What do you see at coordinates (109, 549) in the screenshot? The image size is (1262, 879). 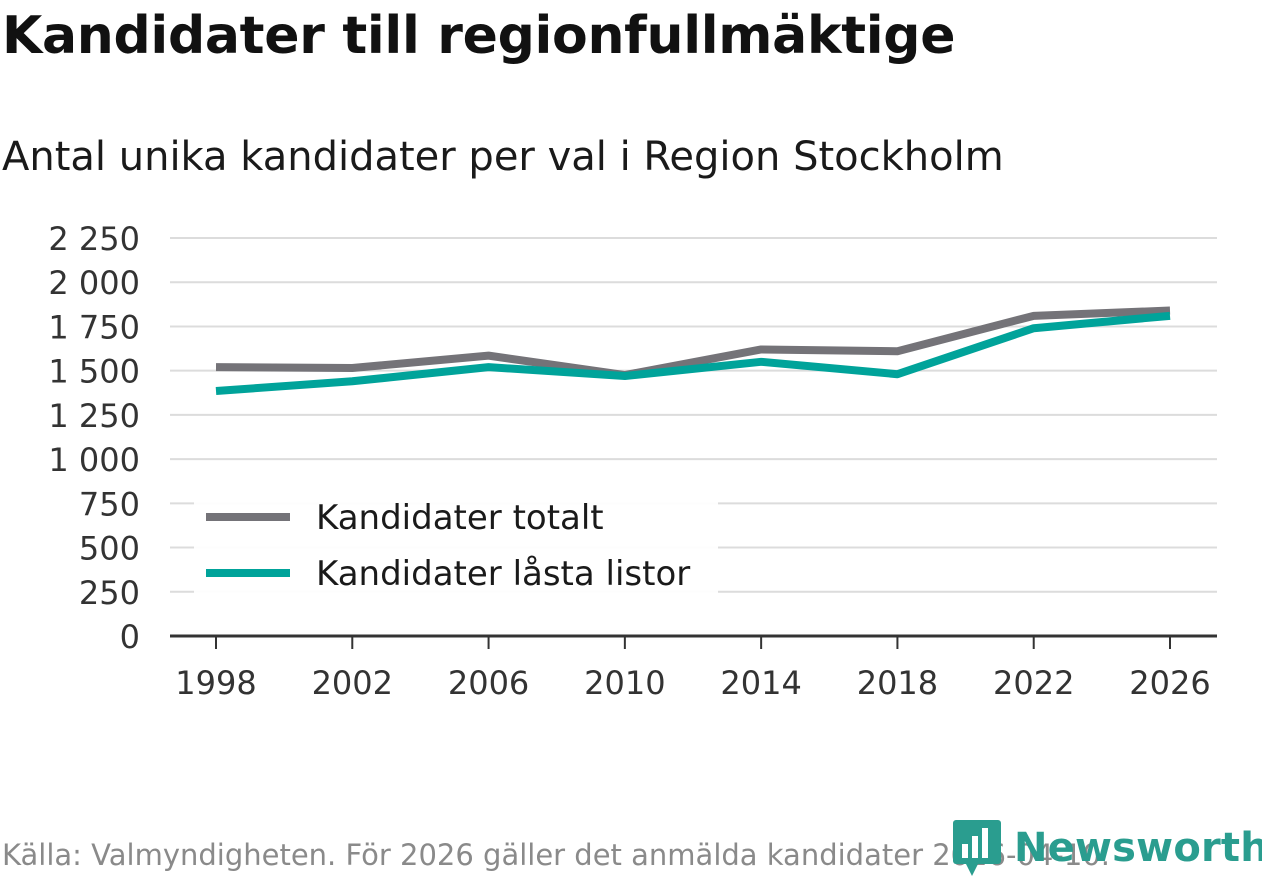 I see `y-tick-label: 500` at bounding box center [109, 549].